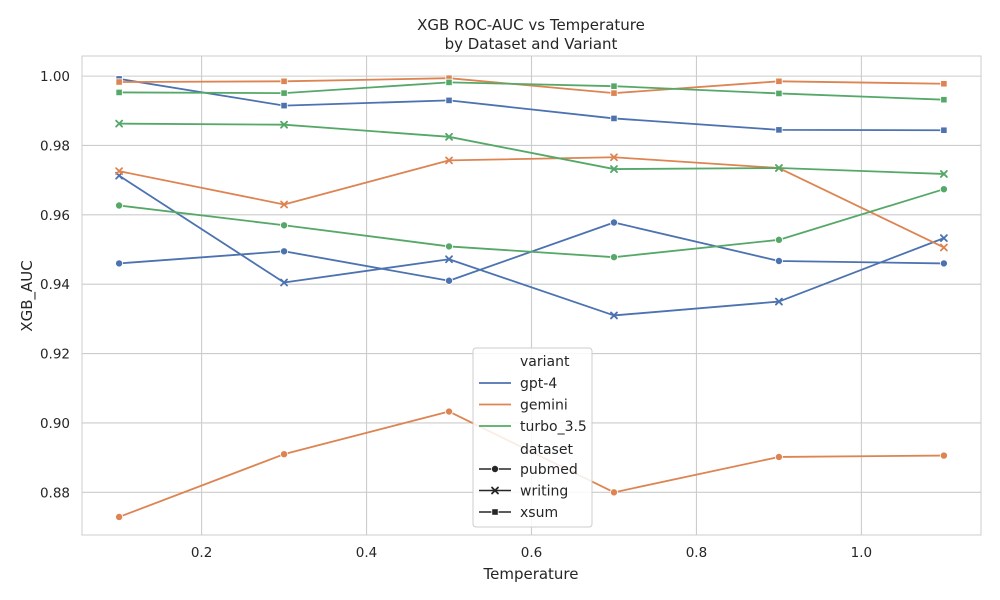 The image size is (1000, 600). What do you see at coordinates (531, 25) in the screenshot?
I see `chart-title: XGB ROC-AUC vs Temperature` at bounding box center [531, 25].